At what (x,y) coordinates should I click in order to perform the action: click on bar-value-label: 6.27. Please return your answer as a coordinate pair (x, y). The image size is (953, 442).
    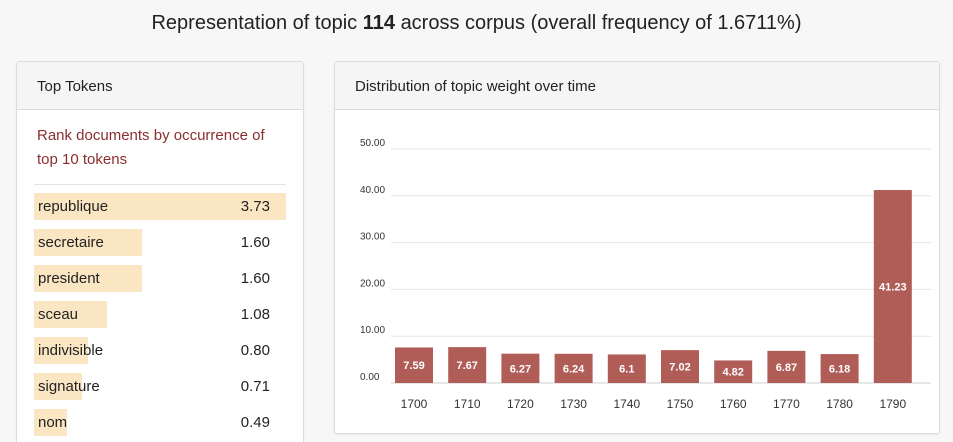
    Looking at the image, I should click on (520, 369).